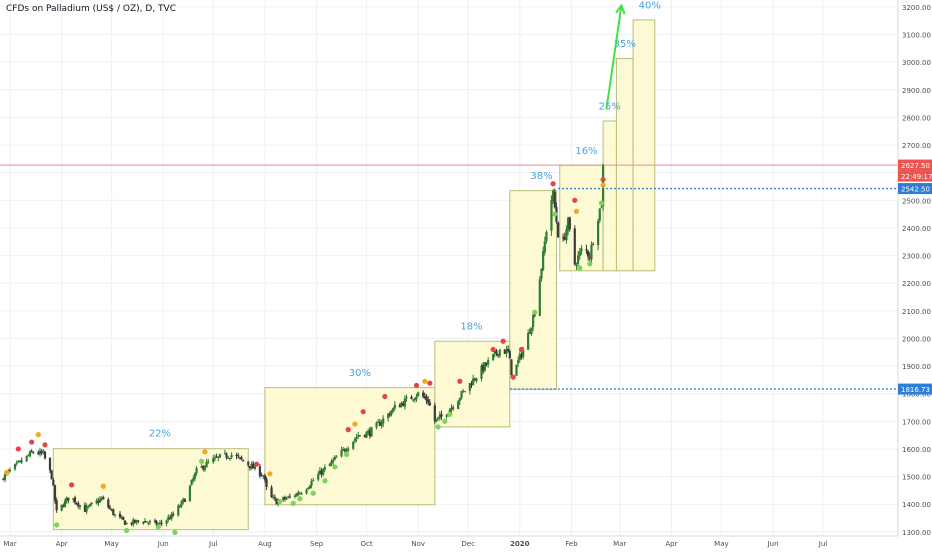  What do you see at coordinates (468, 544) in the screenshot?
I see `time-tick-label: Dec` at bounding box center [468, 544].